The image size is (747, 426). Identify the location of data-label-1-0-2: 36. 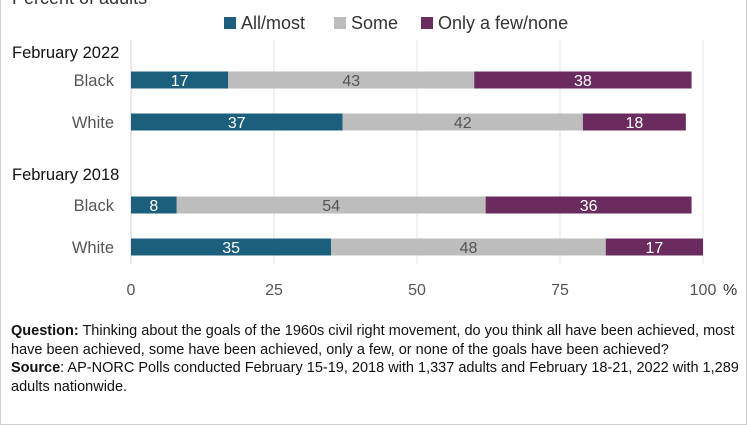
(589, 206).